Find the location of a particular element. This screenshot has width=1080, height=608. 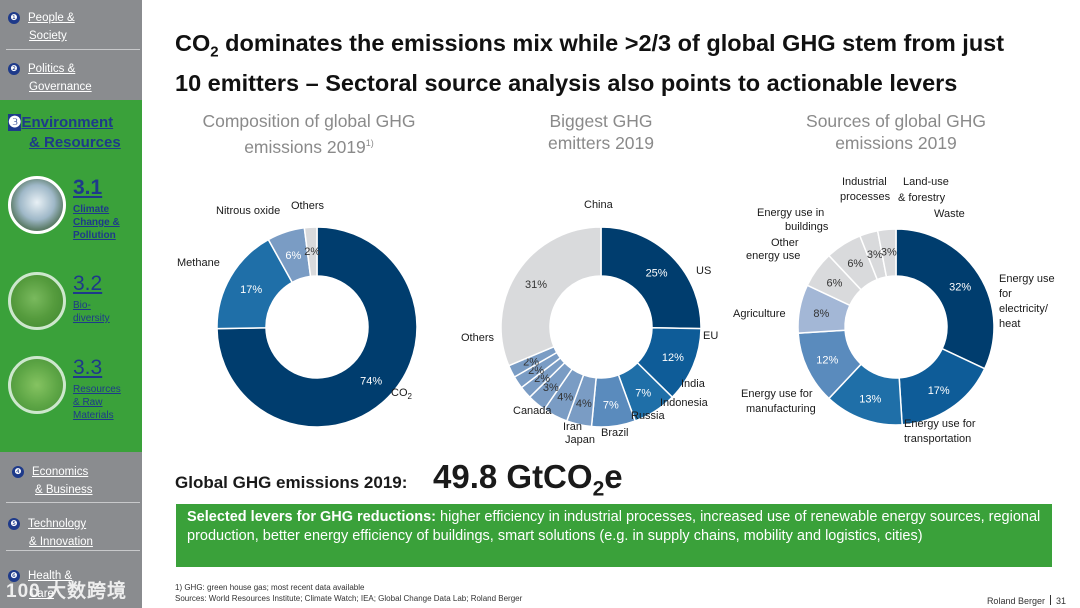

nav-item-health: ❻ Health & Care is located at coordinates (71, 584).